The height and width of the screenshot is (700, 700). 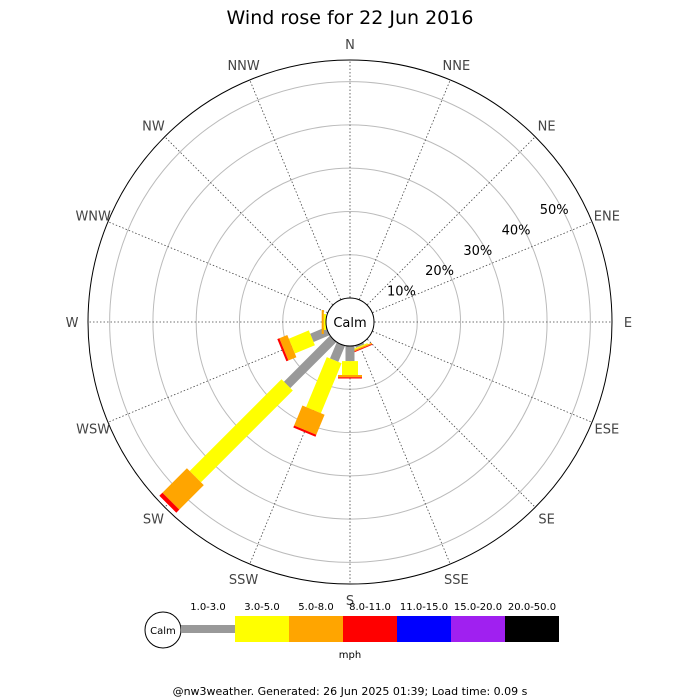 I want to click on calm-center: Calm, so click(x=350, y=322).